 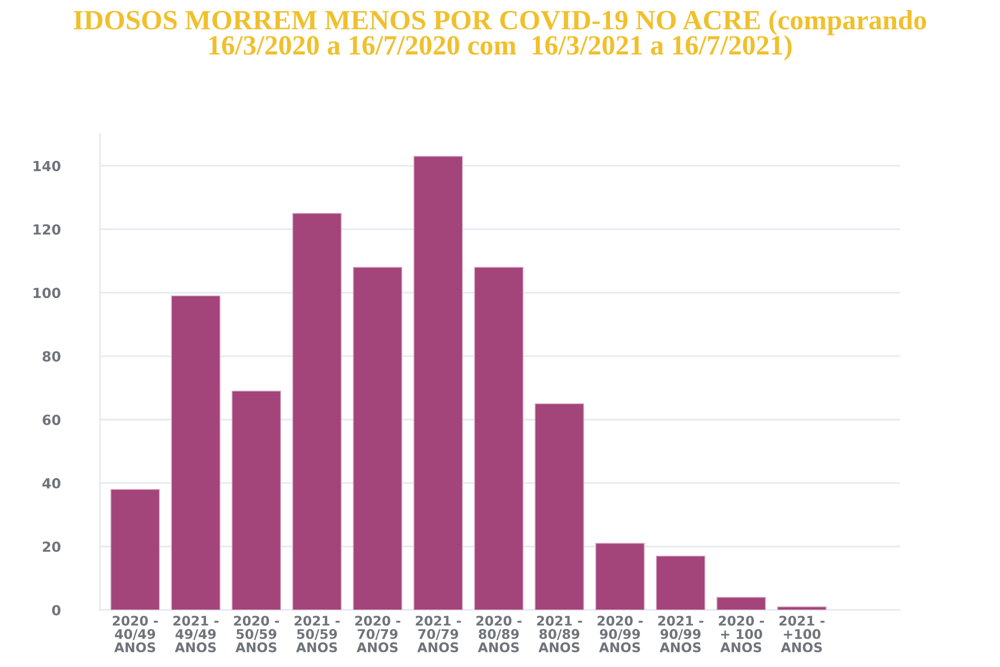 I want to click on y-tick-label: 140, so click(x=47, y=166).